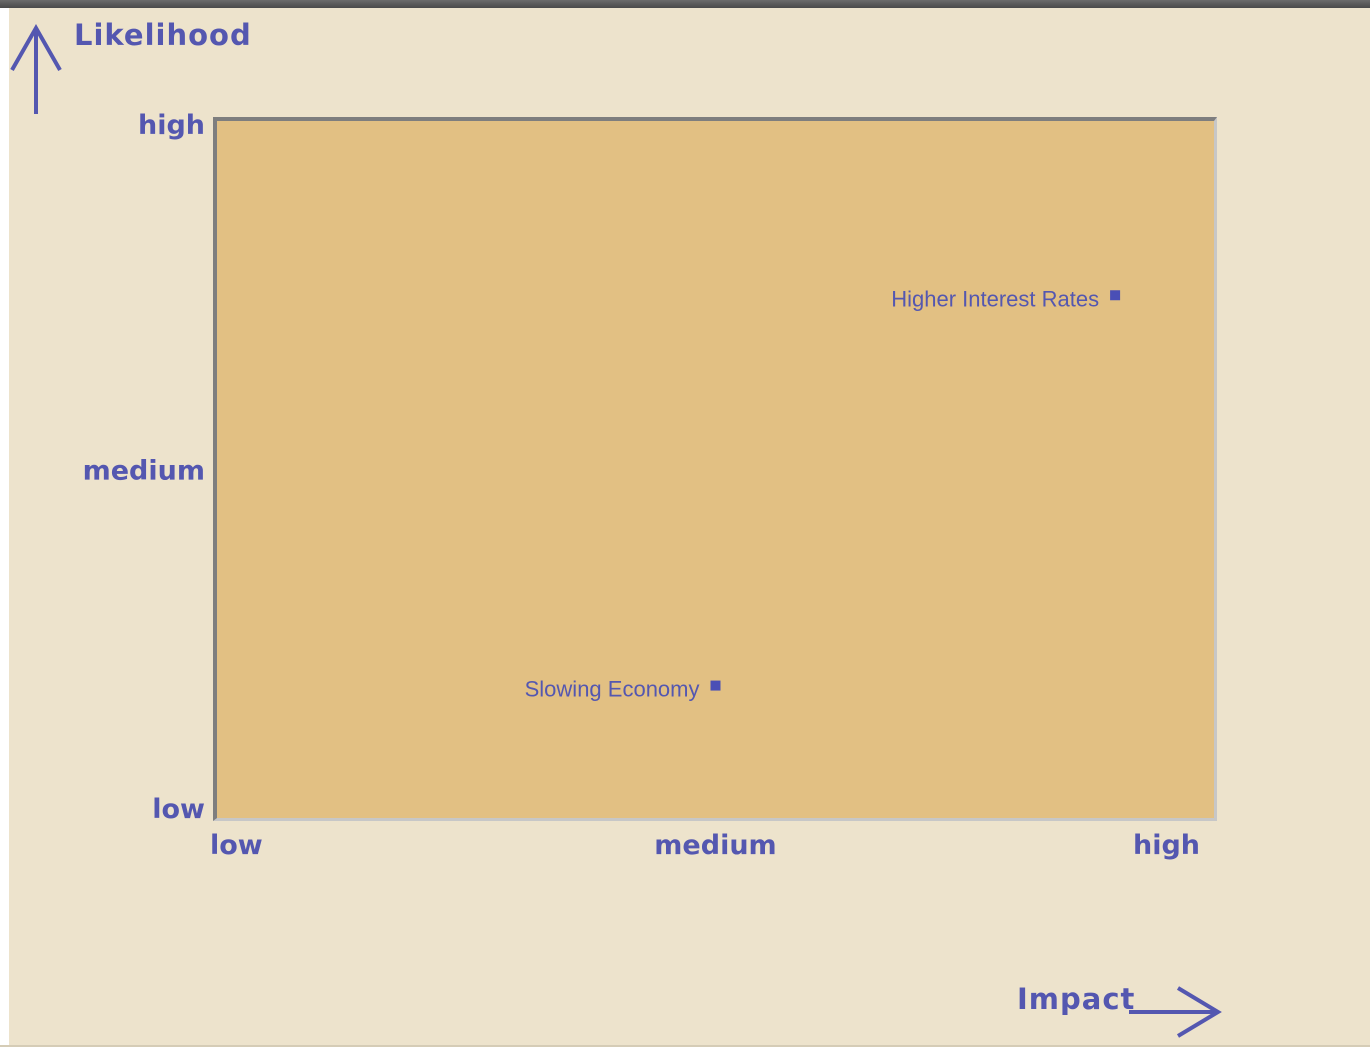  What do you see at coordinates (236, 845) in the screenshot?
I see `x-tick-label: low` at bounding box center [236, 845].